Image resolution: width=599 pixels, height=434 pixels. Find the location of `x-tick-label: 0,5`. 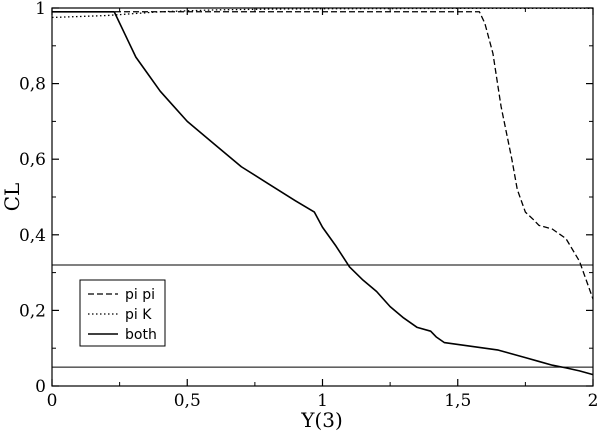

x-tick-label: 0,5 is located at coordinates (187, 401).